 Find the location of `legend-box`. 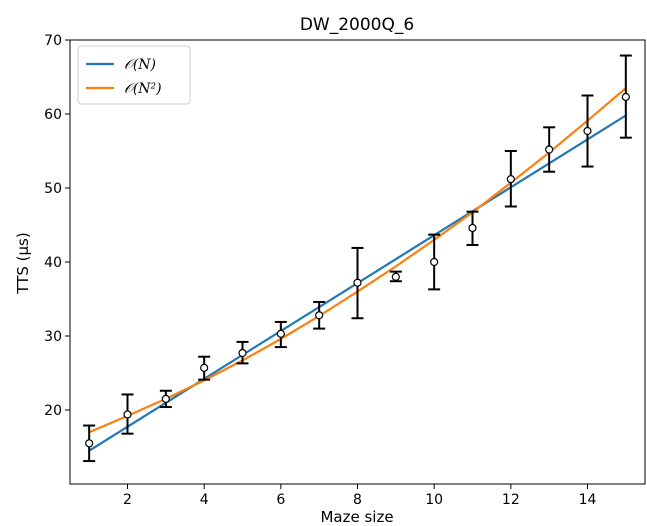

legend-box is located at coordinates (134, 75).